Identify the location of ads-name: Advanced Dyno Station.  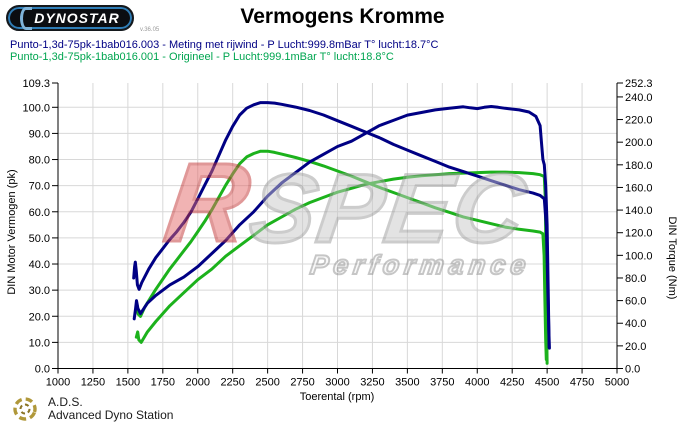
(111, 415).